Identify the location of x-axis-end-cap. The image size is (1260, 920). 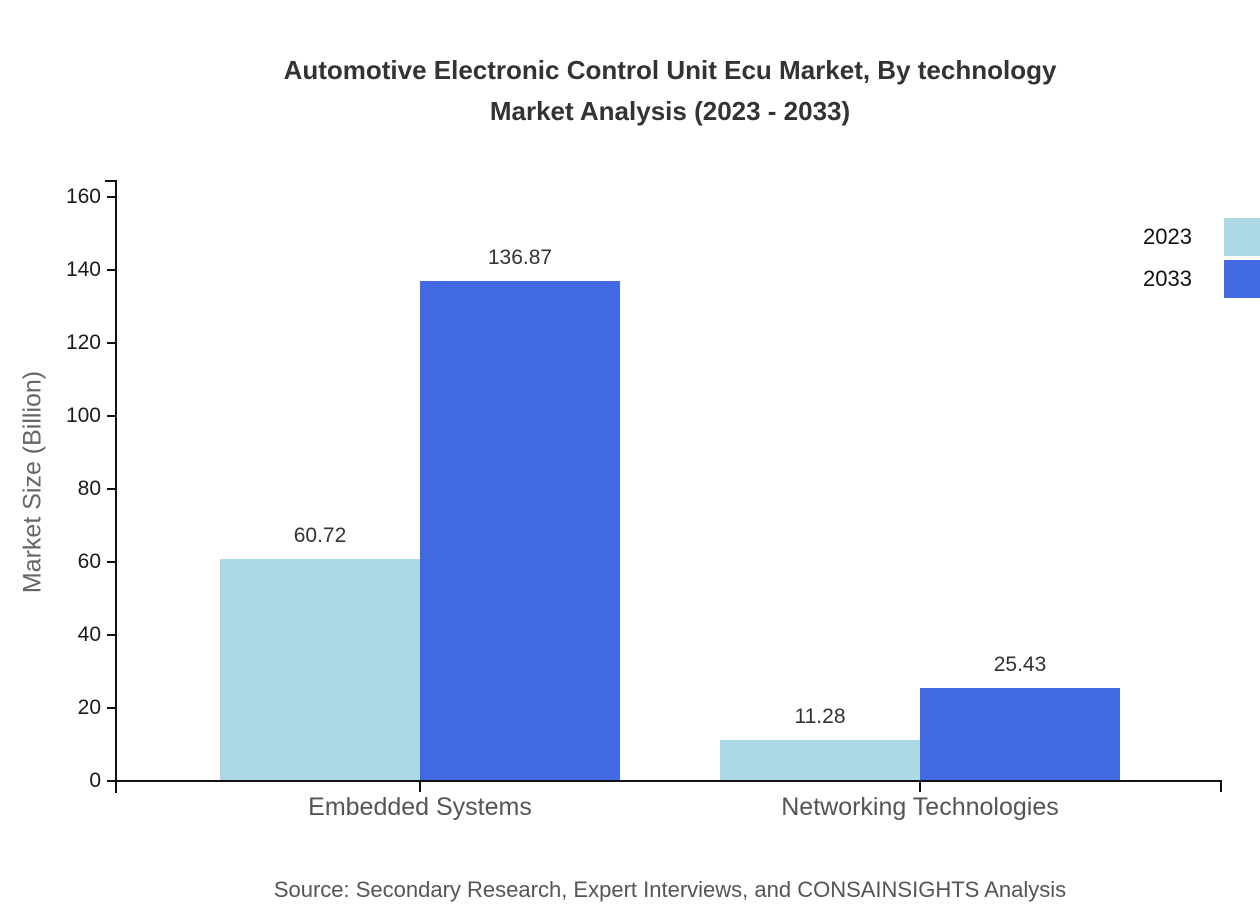
(1221, 787).